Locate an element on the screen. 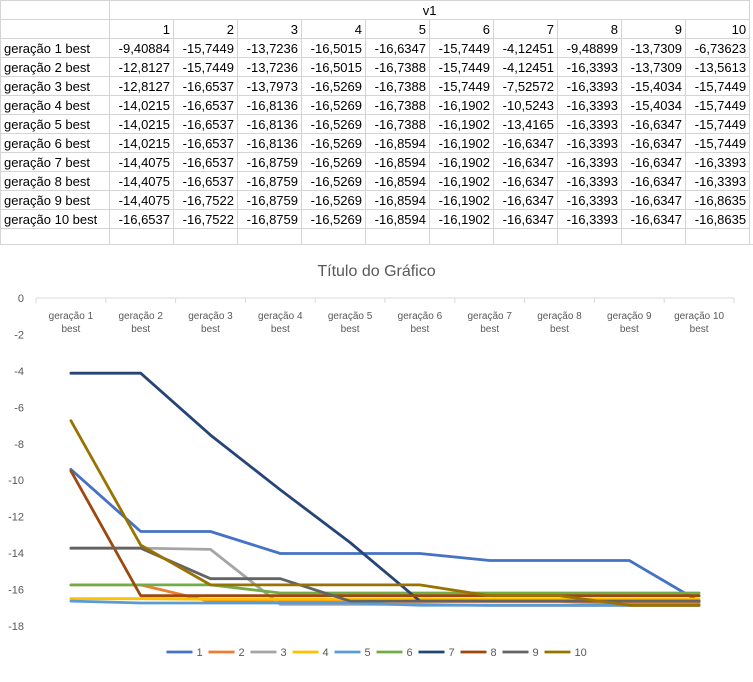  row-label-cell: geração 7 best is located at coordinates (55, 162).